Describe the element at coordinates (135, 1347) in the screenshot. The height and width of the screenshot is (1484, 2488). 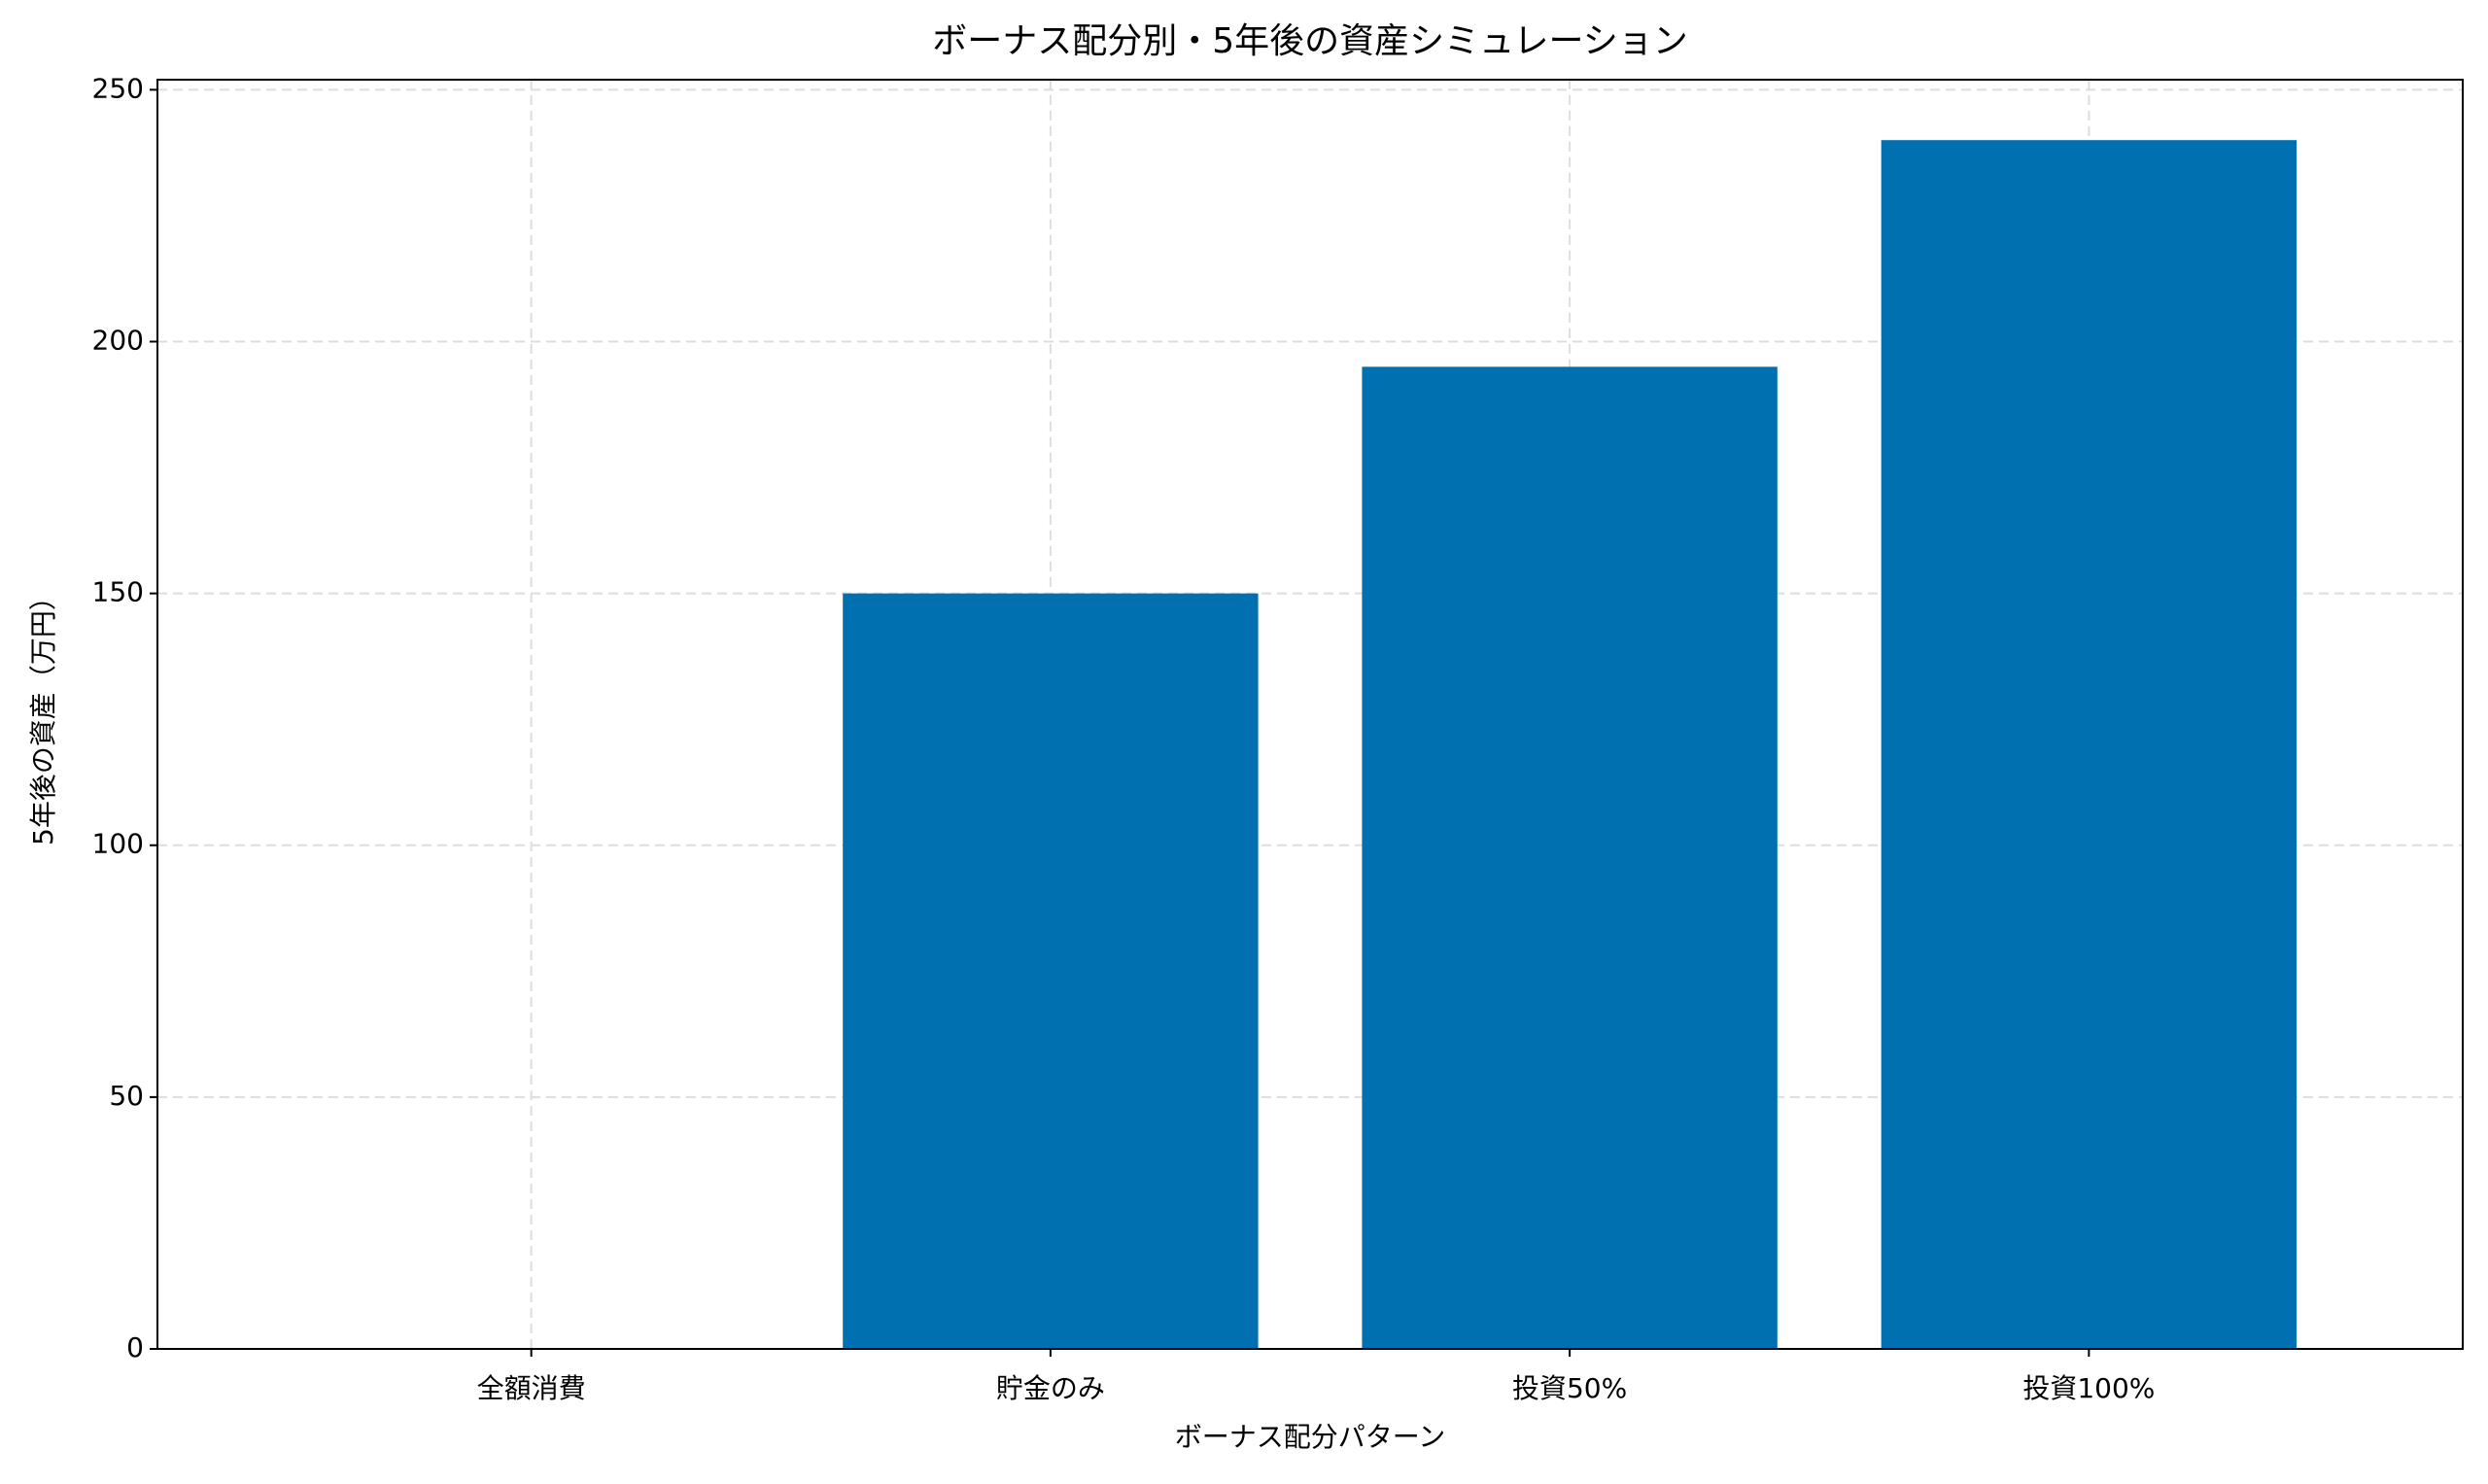
I see `y-tick-label: 0` at that location.